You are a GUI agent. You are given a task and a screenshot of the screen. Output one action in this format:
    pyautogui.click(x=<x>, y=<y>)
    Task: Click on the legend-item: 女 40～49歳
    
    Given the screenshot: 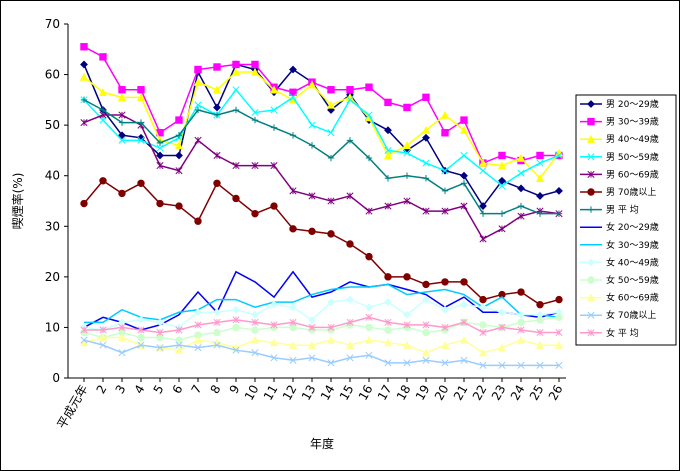 What is the action you would take?
    pyautogui.click(x=619, y=262)
    